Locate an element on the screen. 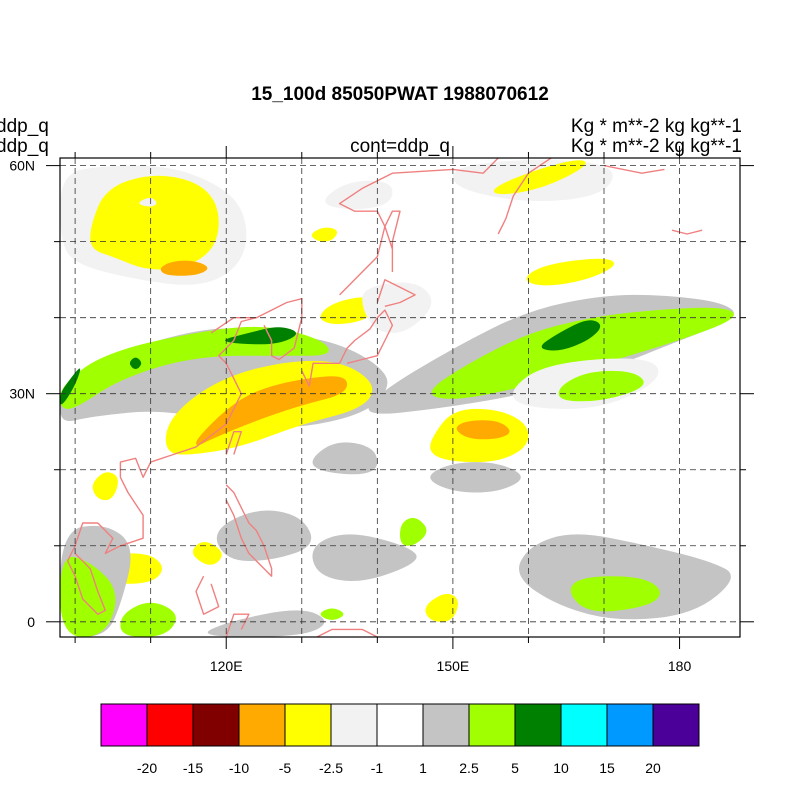  x-tick-label: 150E is located at coordinates (453, 666).